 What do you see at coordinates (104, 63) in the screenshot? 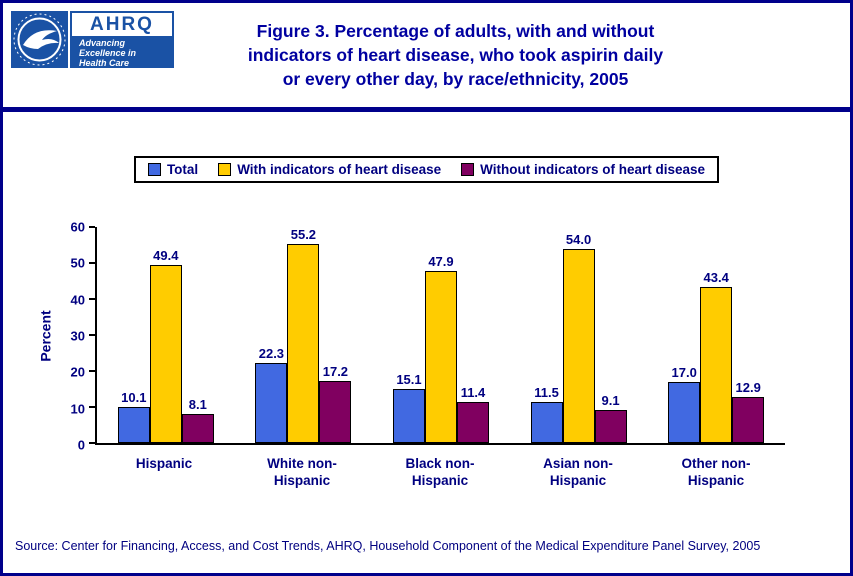
I see `ahrq-tagline-line: Health Care` at bounding box center [104, 63].